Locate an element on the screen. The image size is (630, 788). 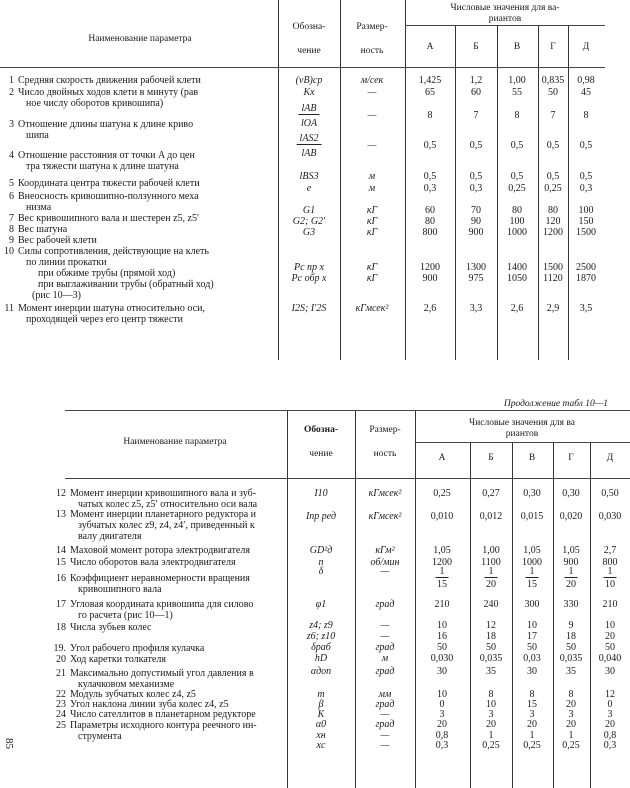
symbol: G3 is located at coordinates (309, 232).